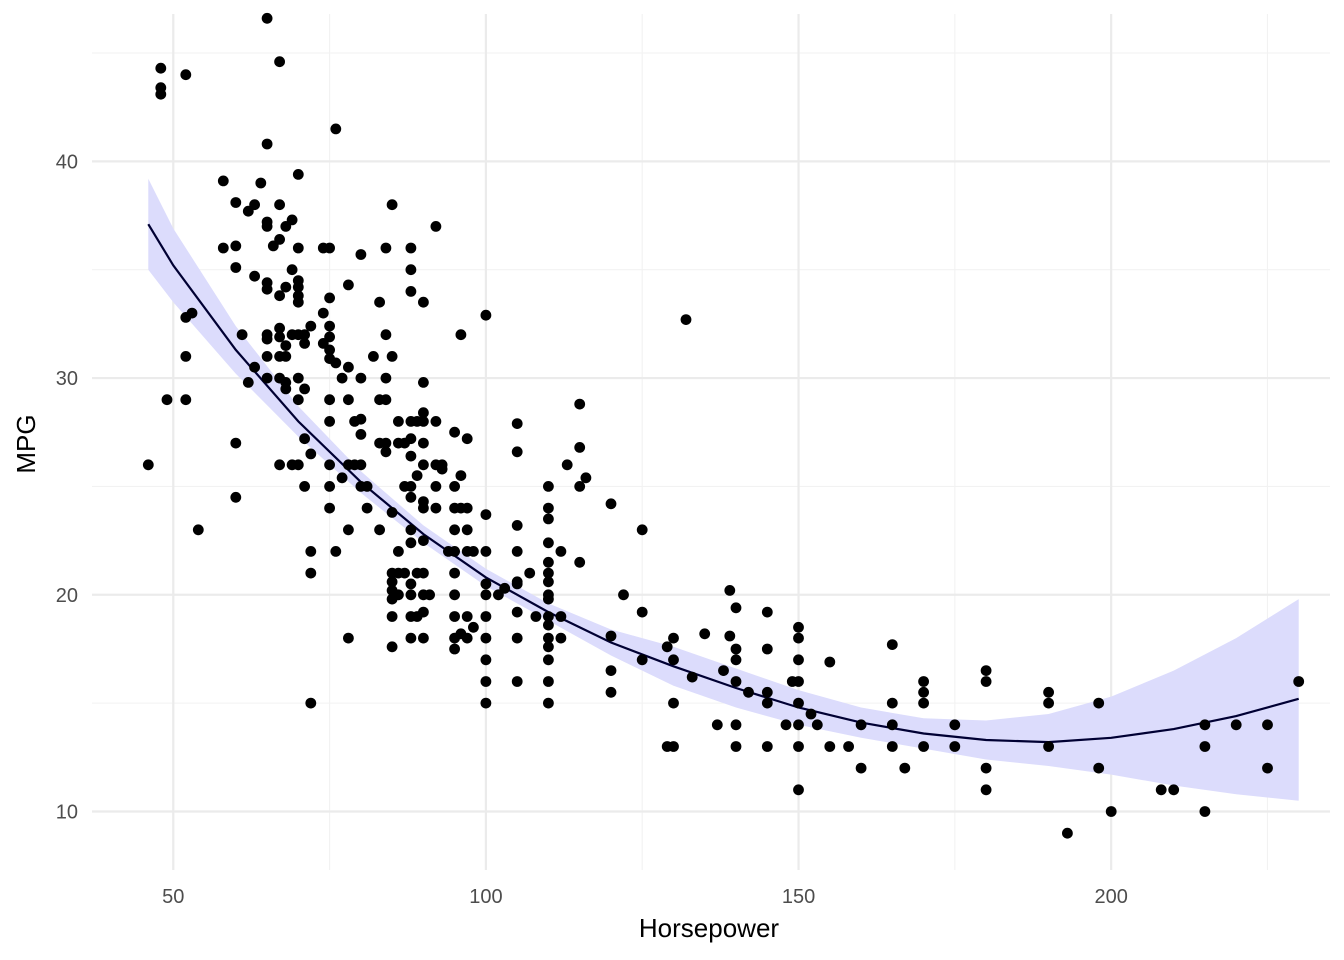 Image resolution: width=1344 pixels, height=960 pixels. What do you see at coordinates (67, 162) in the screenshot?
I see `y-tick-label: 40` at bounding box center [67, 162].